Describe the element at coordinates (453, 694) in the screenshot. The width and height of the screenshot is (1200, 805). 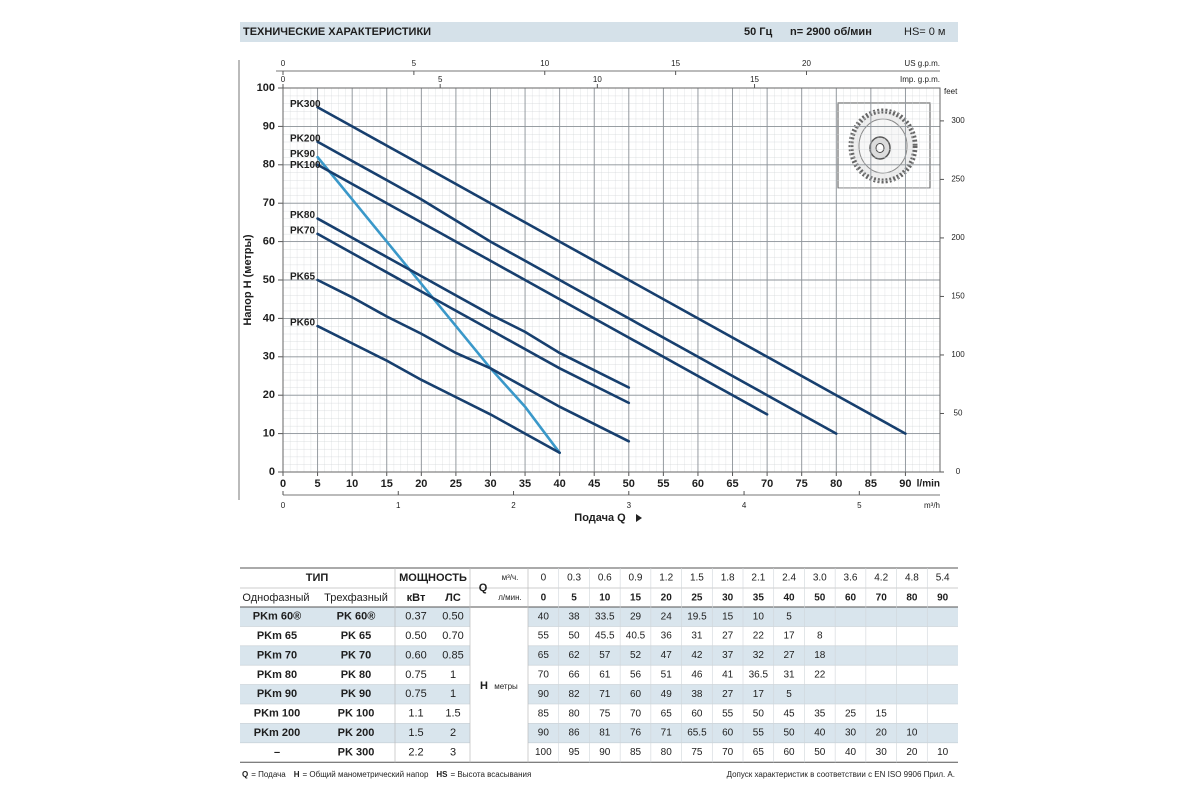
I see `power-hp: 1` at that location.